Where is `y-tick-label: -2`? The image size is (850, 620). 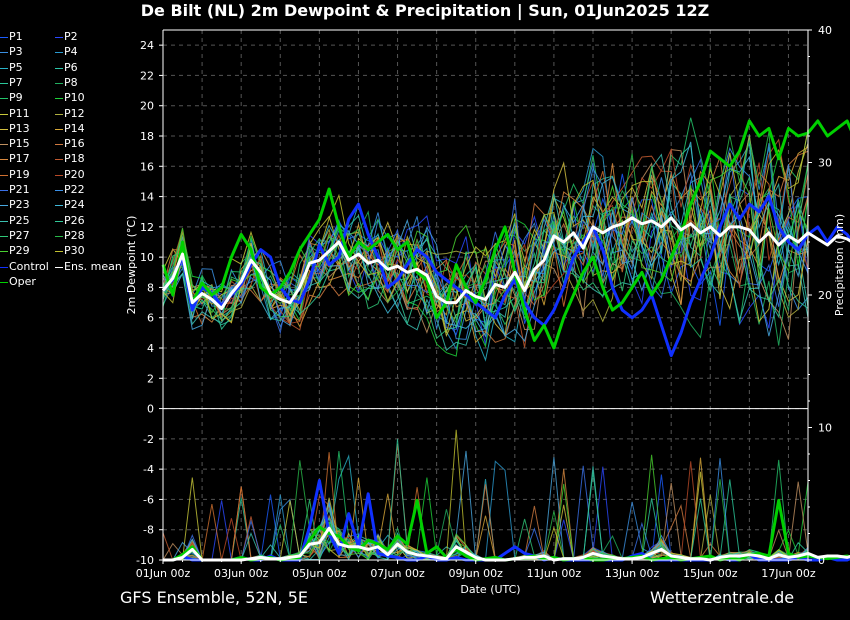
y-tick-label: -2 is located at coordinates (148, 439).